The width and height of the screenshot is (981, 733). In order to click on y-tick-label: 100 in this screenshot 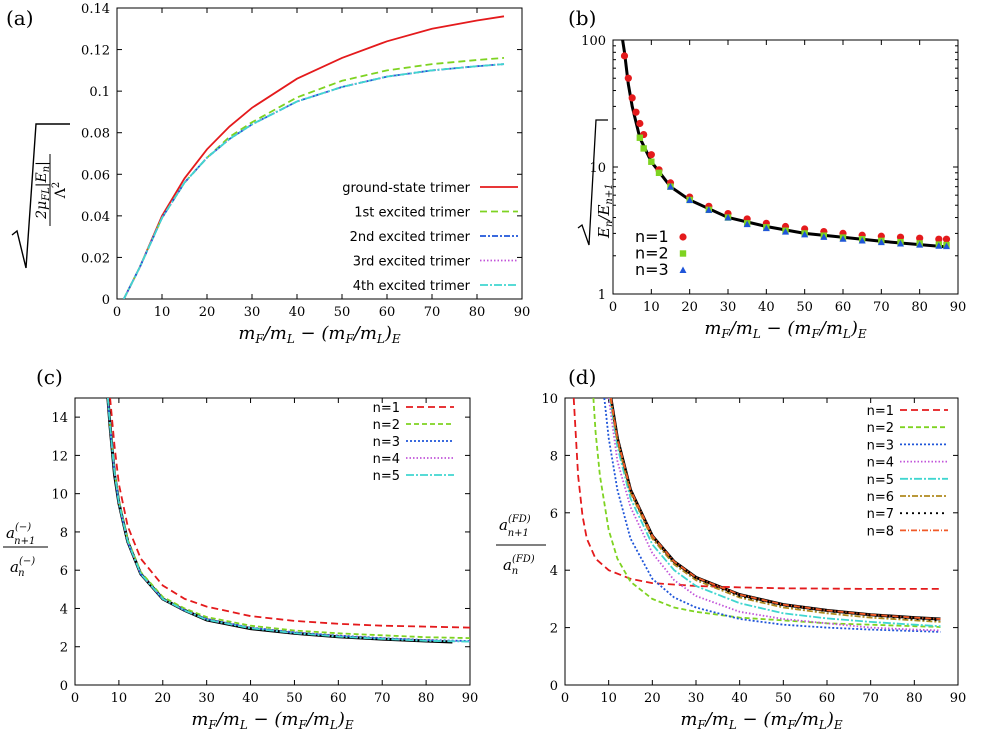, I will do `click(593, 41)`.